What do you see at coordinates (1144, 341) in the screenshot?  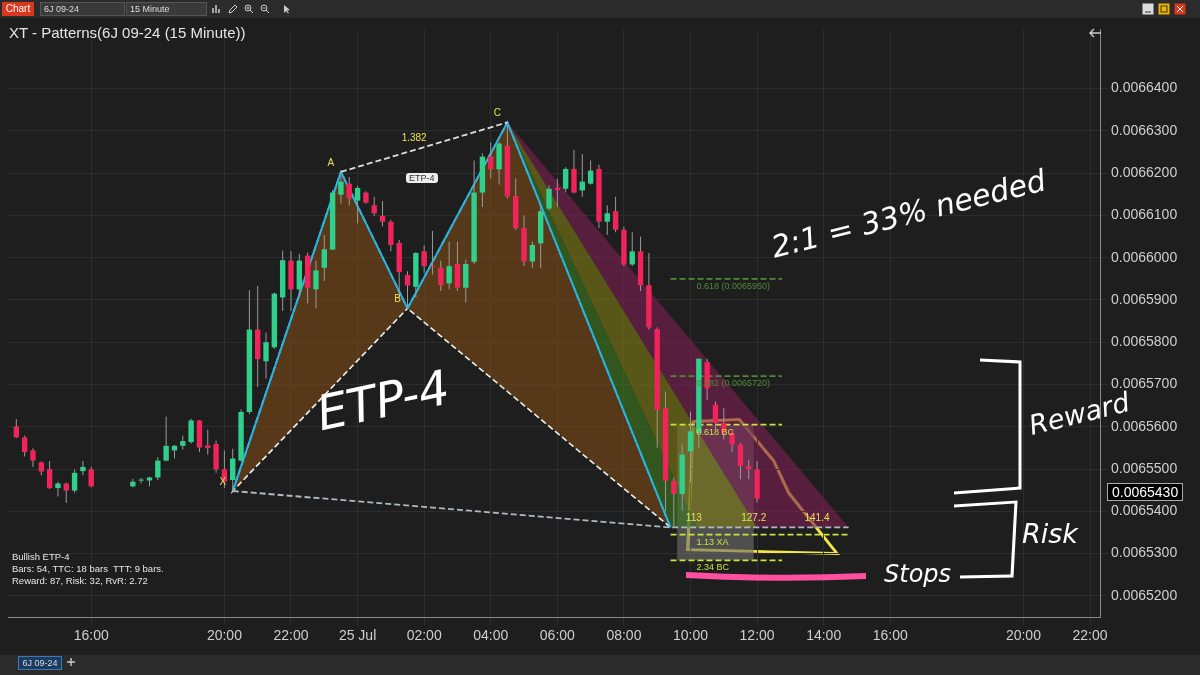 I see `y-tick-label: 0.0065800` at bounding box center [1144, 341].